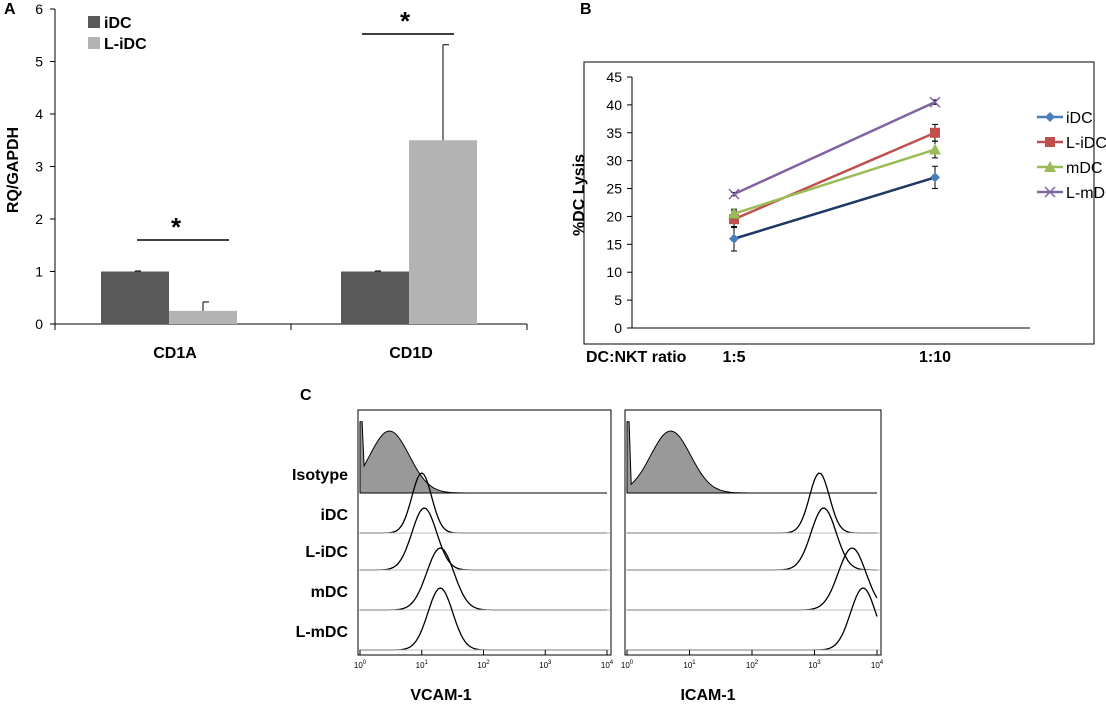  I want to click on b-lines, so click(834, 174).